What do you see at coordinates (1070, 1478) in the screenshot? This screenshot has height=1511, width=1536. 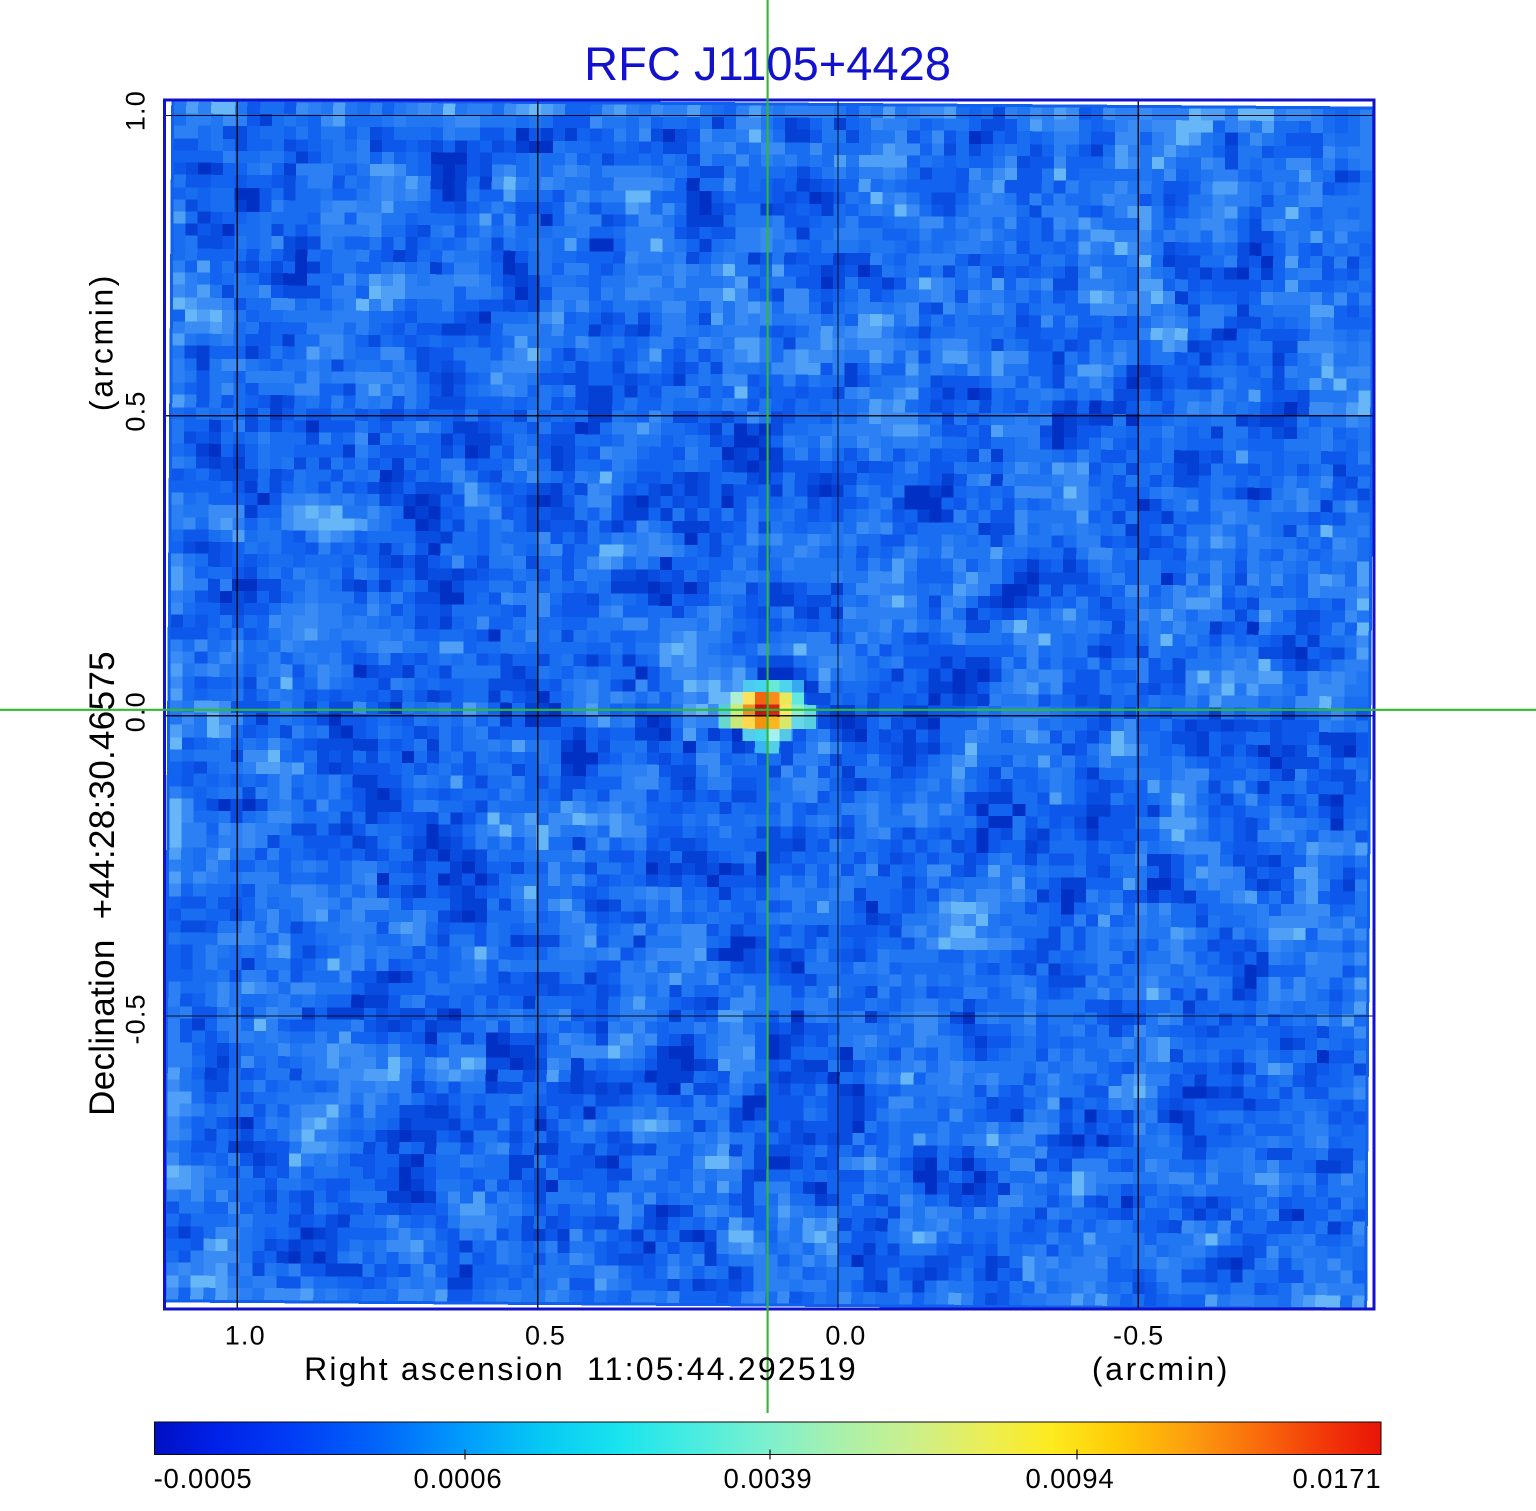 I see `svg-text: 0.0094` at bounding box center [1070, 1478].